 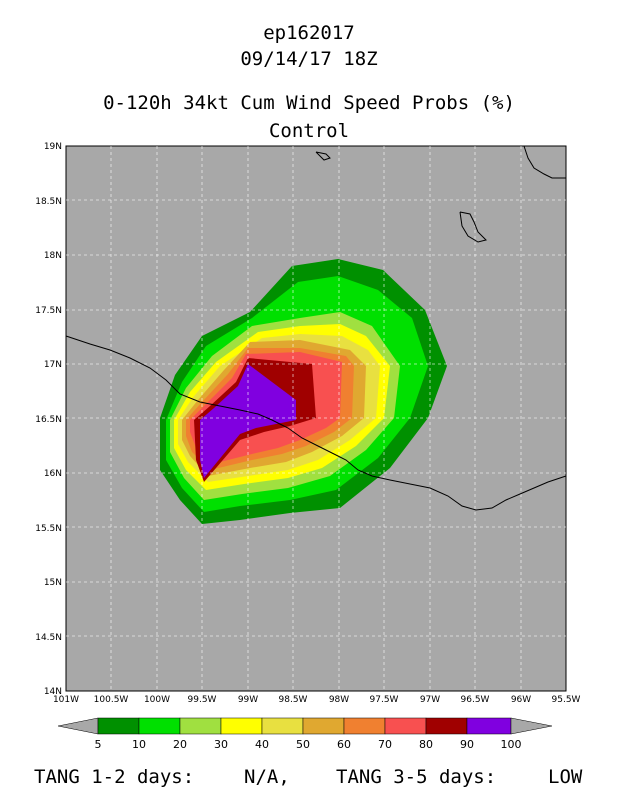 What do you see at coordinates (139, 744) in the screenshot?
I see `colorbar-label: 10` at bounding box center [139, 744].